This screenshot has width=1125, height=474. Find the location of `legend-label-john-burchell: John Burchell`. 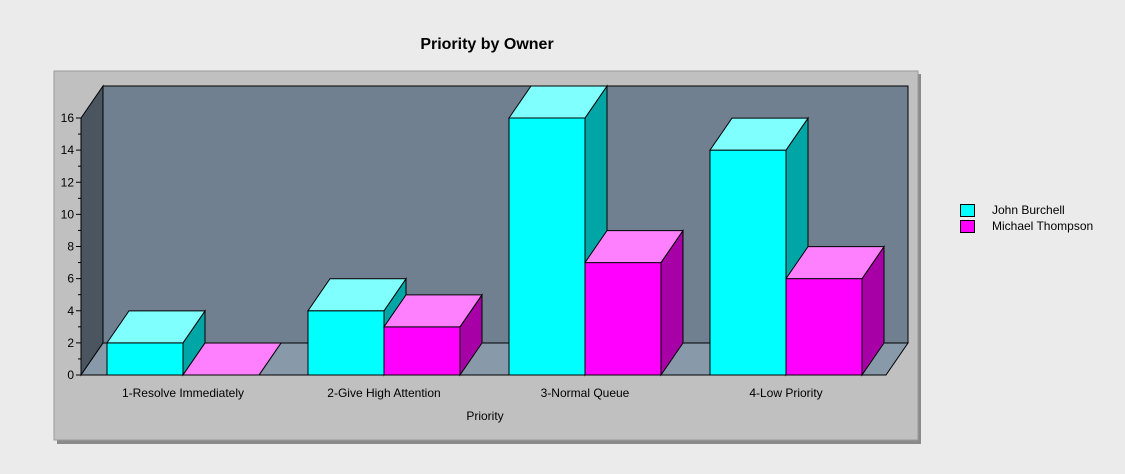

legend-label-john-burchell: John Burchell is located at coordinates (1028, 210).